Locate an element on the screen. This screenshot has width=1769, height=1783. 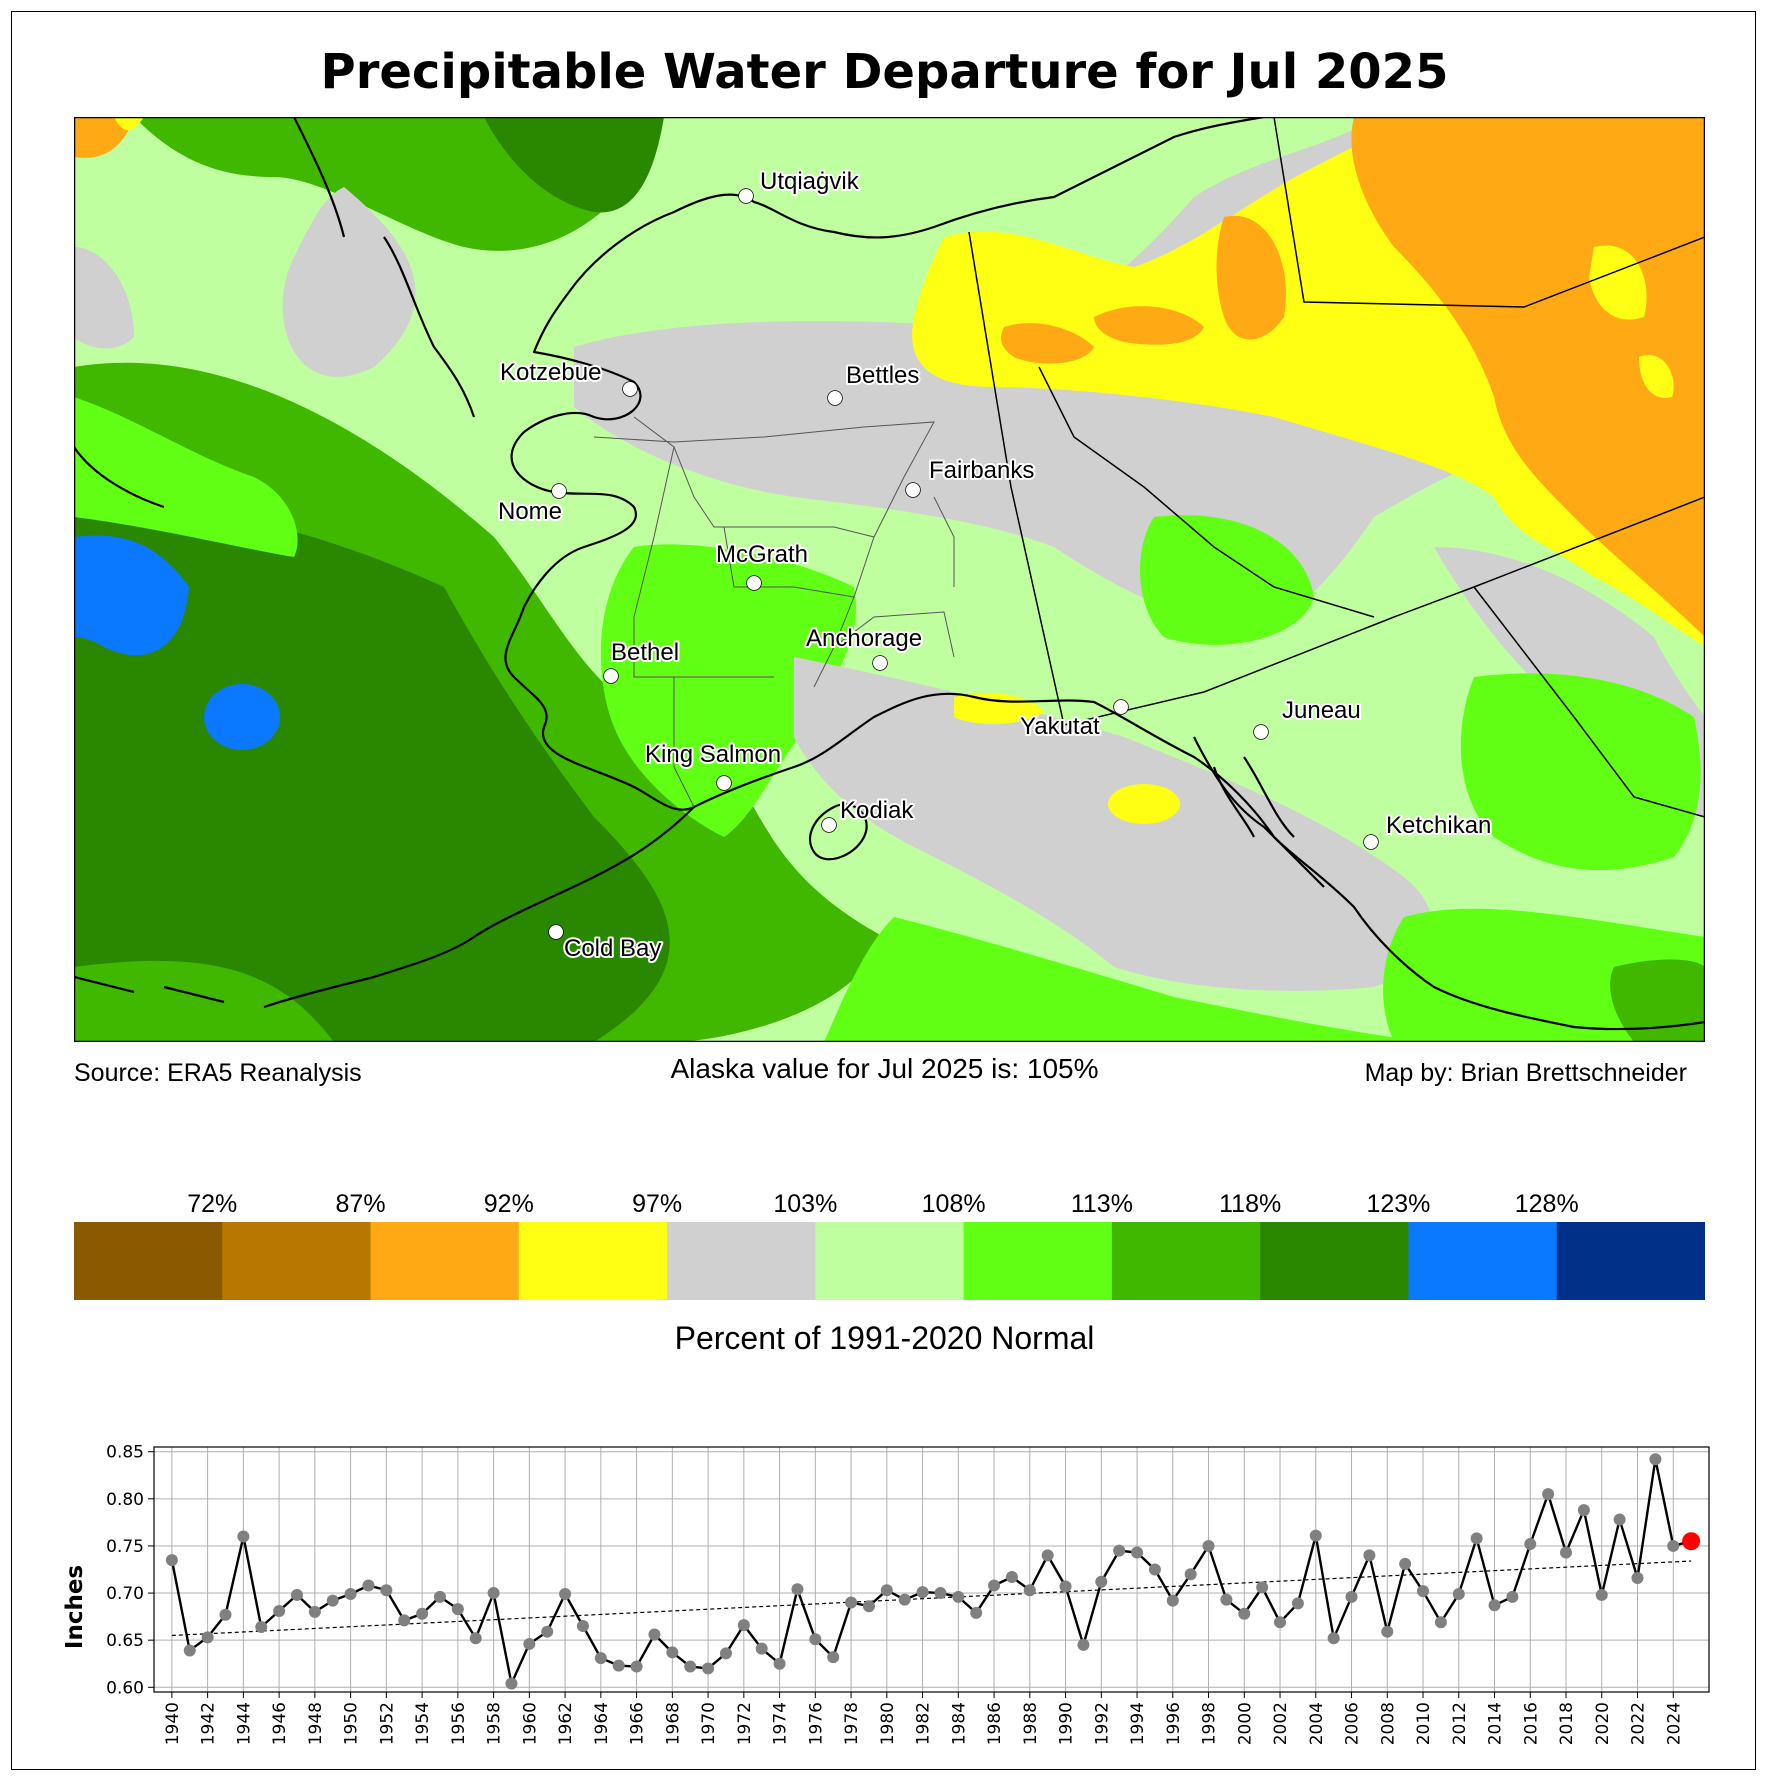
x-tick-label: 1960 is located at coordinates (530, 1723).